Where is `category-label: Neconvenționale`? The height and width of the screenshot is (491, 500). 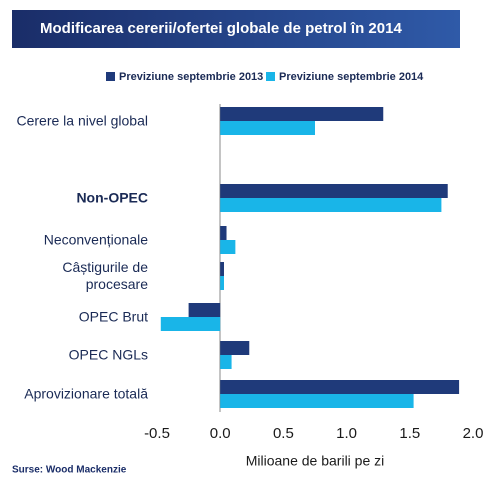
category-label: Neconvenționale is located at coordinates (95, 239).